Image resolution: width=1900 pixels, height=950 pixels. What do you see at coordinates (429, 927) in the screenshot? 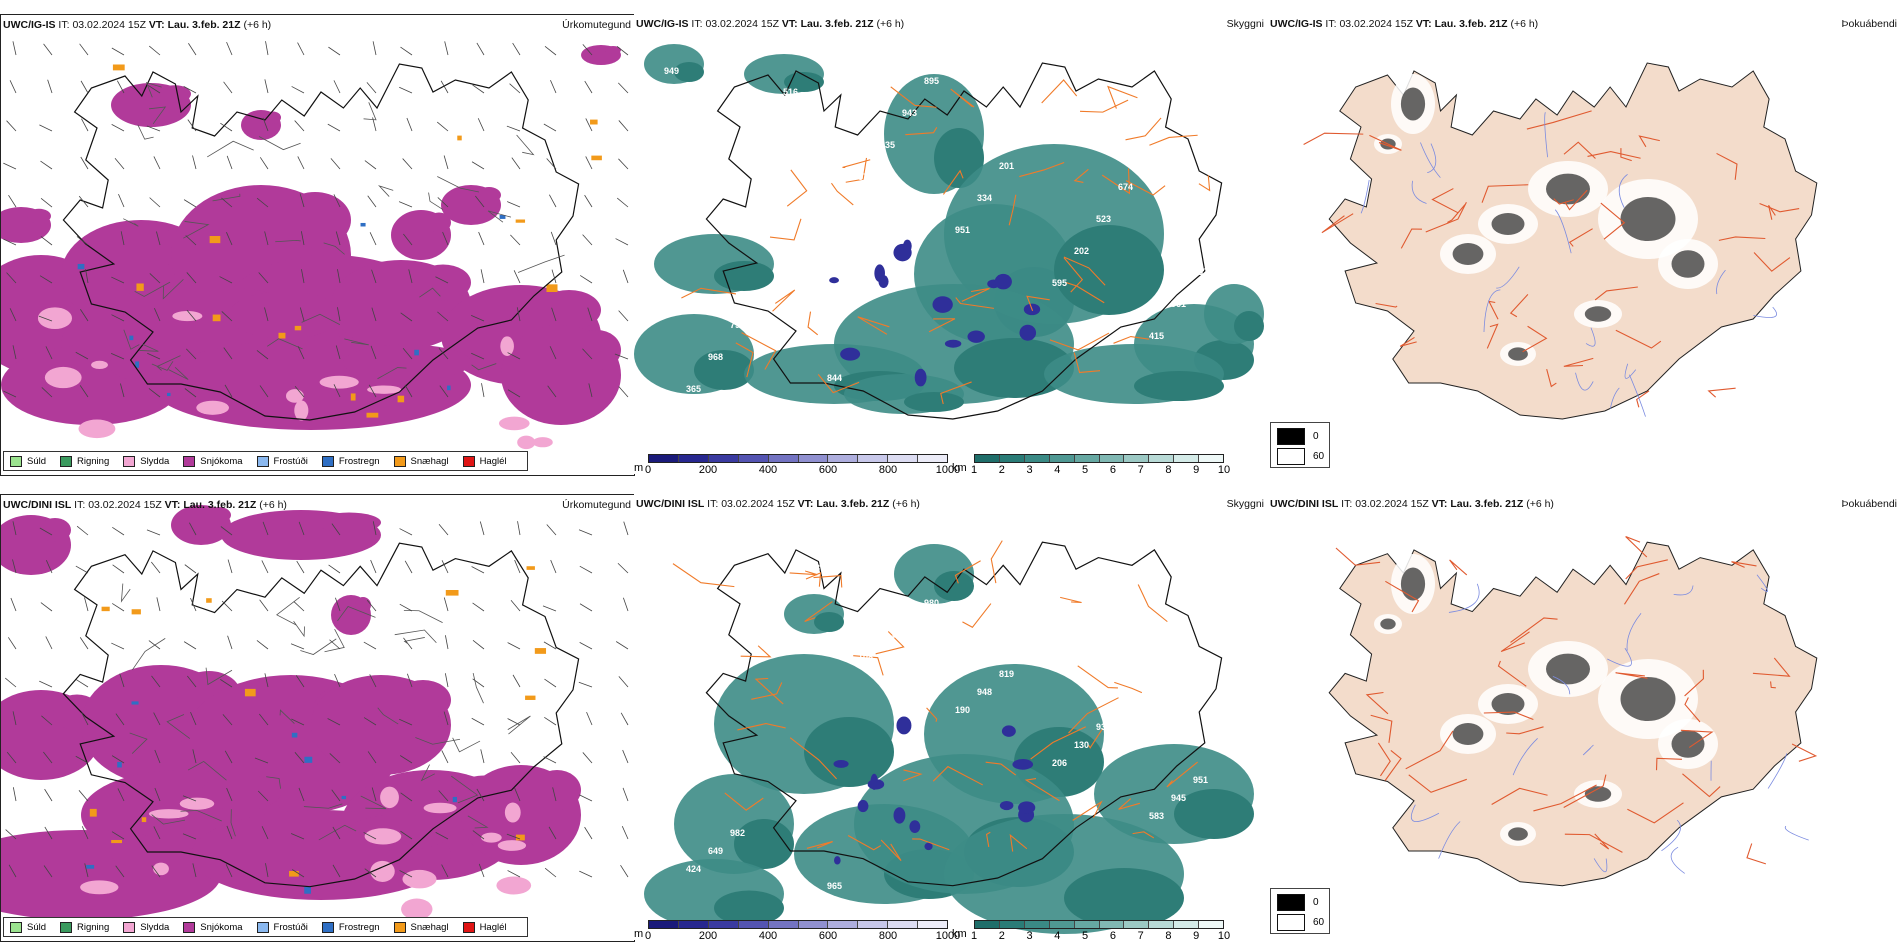
I see `legend-label: Snæhagl` at bounding box center [429, 927].